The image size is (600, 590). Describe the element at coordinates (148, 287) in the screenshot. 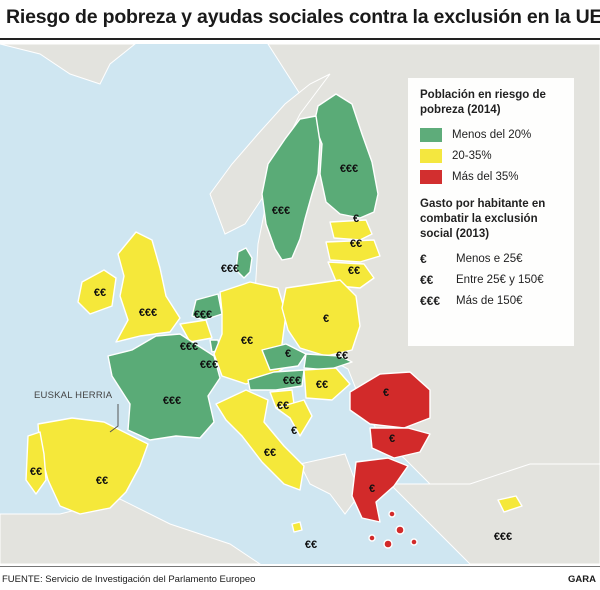

I see `country-united-kingdom` at that location.